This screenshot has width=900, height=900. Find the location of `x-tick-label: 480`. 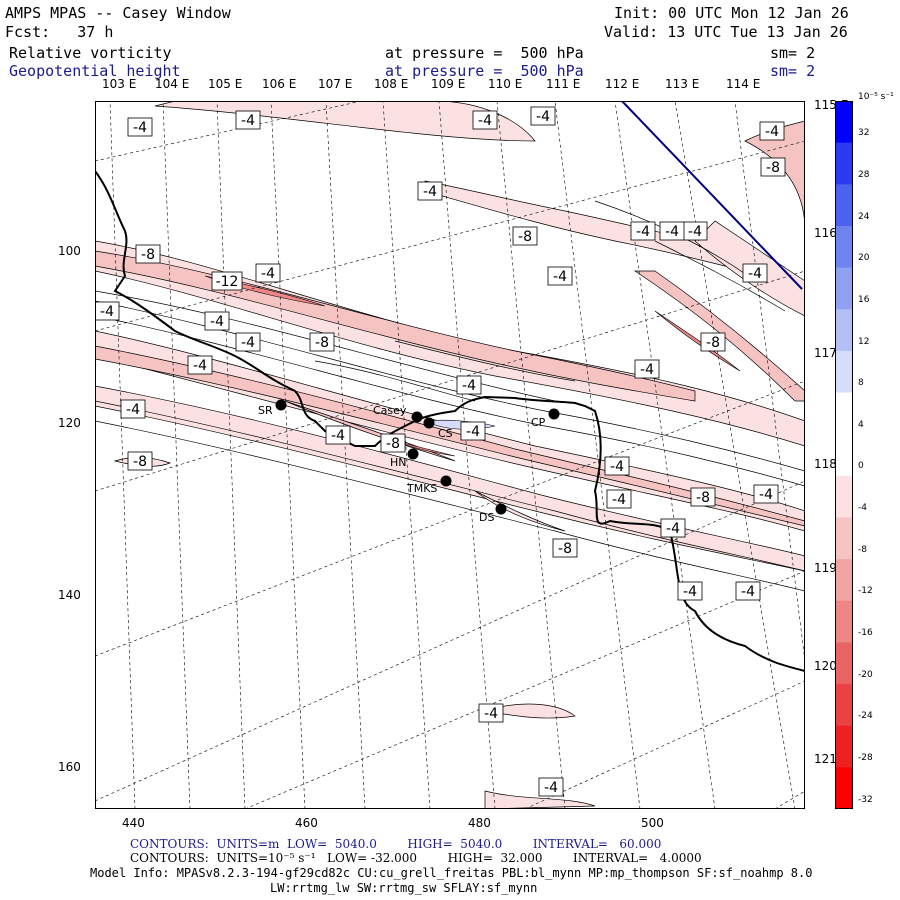

x-tick-label: 480 is located at coordinates (479, 823).